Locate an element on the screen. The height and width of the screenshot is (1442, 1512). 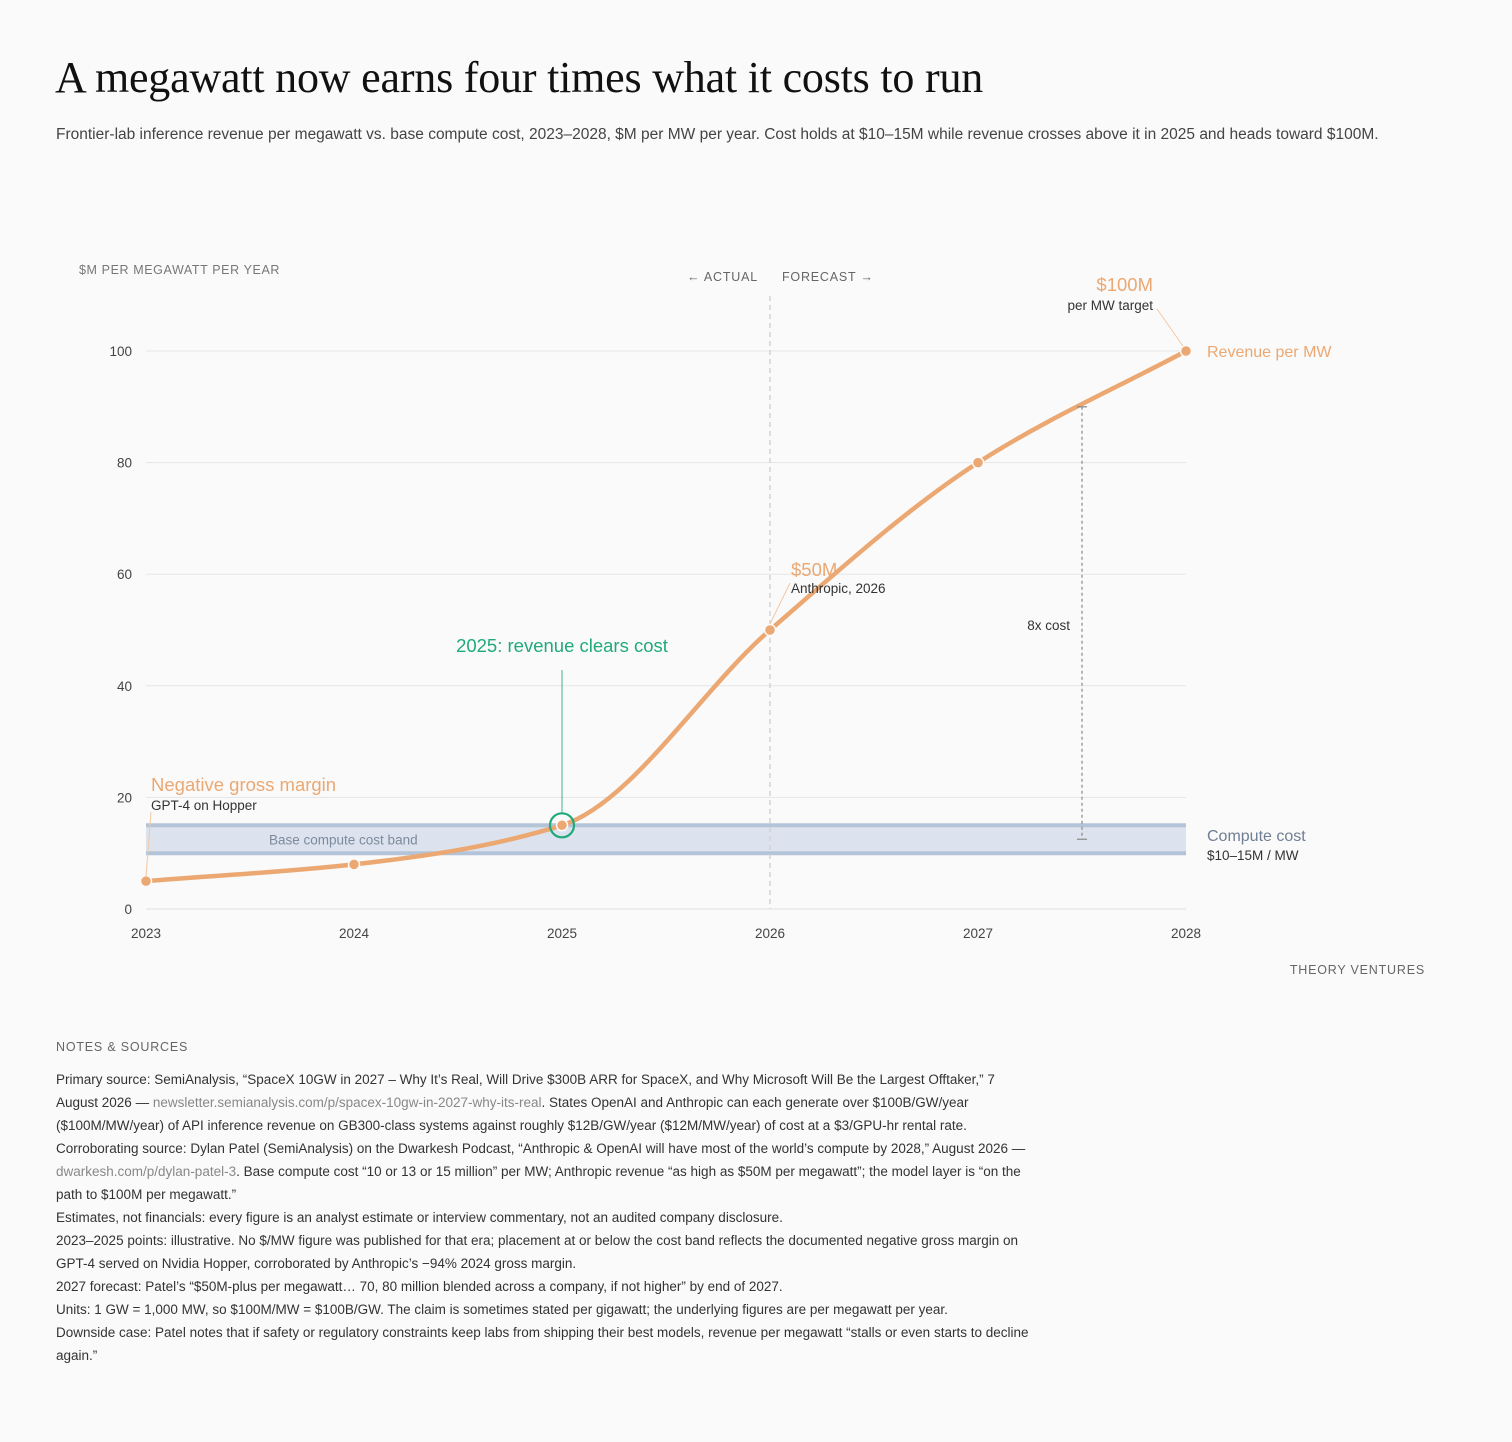
x-tick-label: 2025 is located at coordinates (562, 933).